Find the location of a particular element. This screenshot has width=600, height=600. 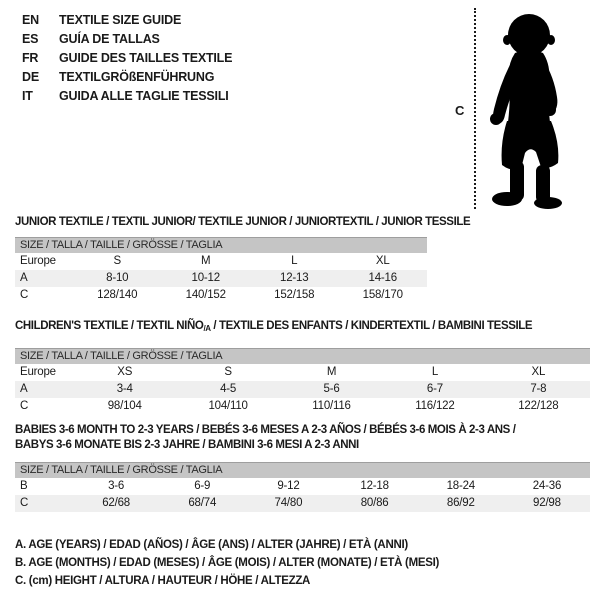

height-cell: 98/104 is located at coordinates (124, 406).